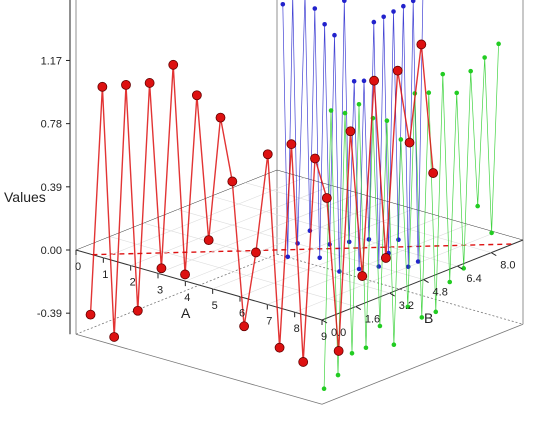  What do you see at coordinates (186, 313) in the screenshot?
I see `a-axis-title: A` at bounding box center [186, 313].